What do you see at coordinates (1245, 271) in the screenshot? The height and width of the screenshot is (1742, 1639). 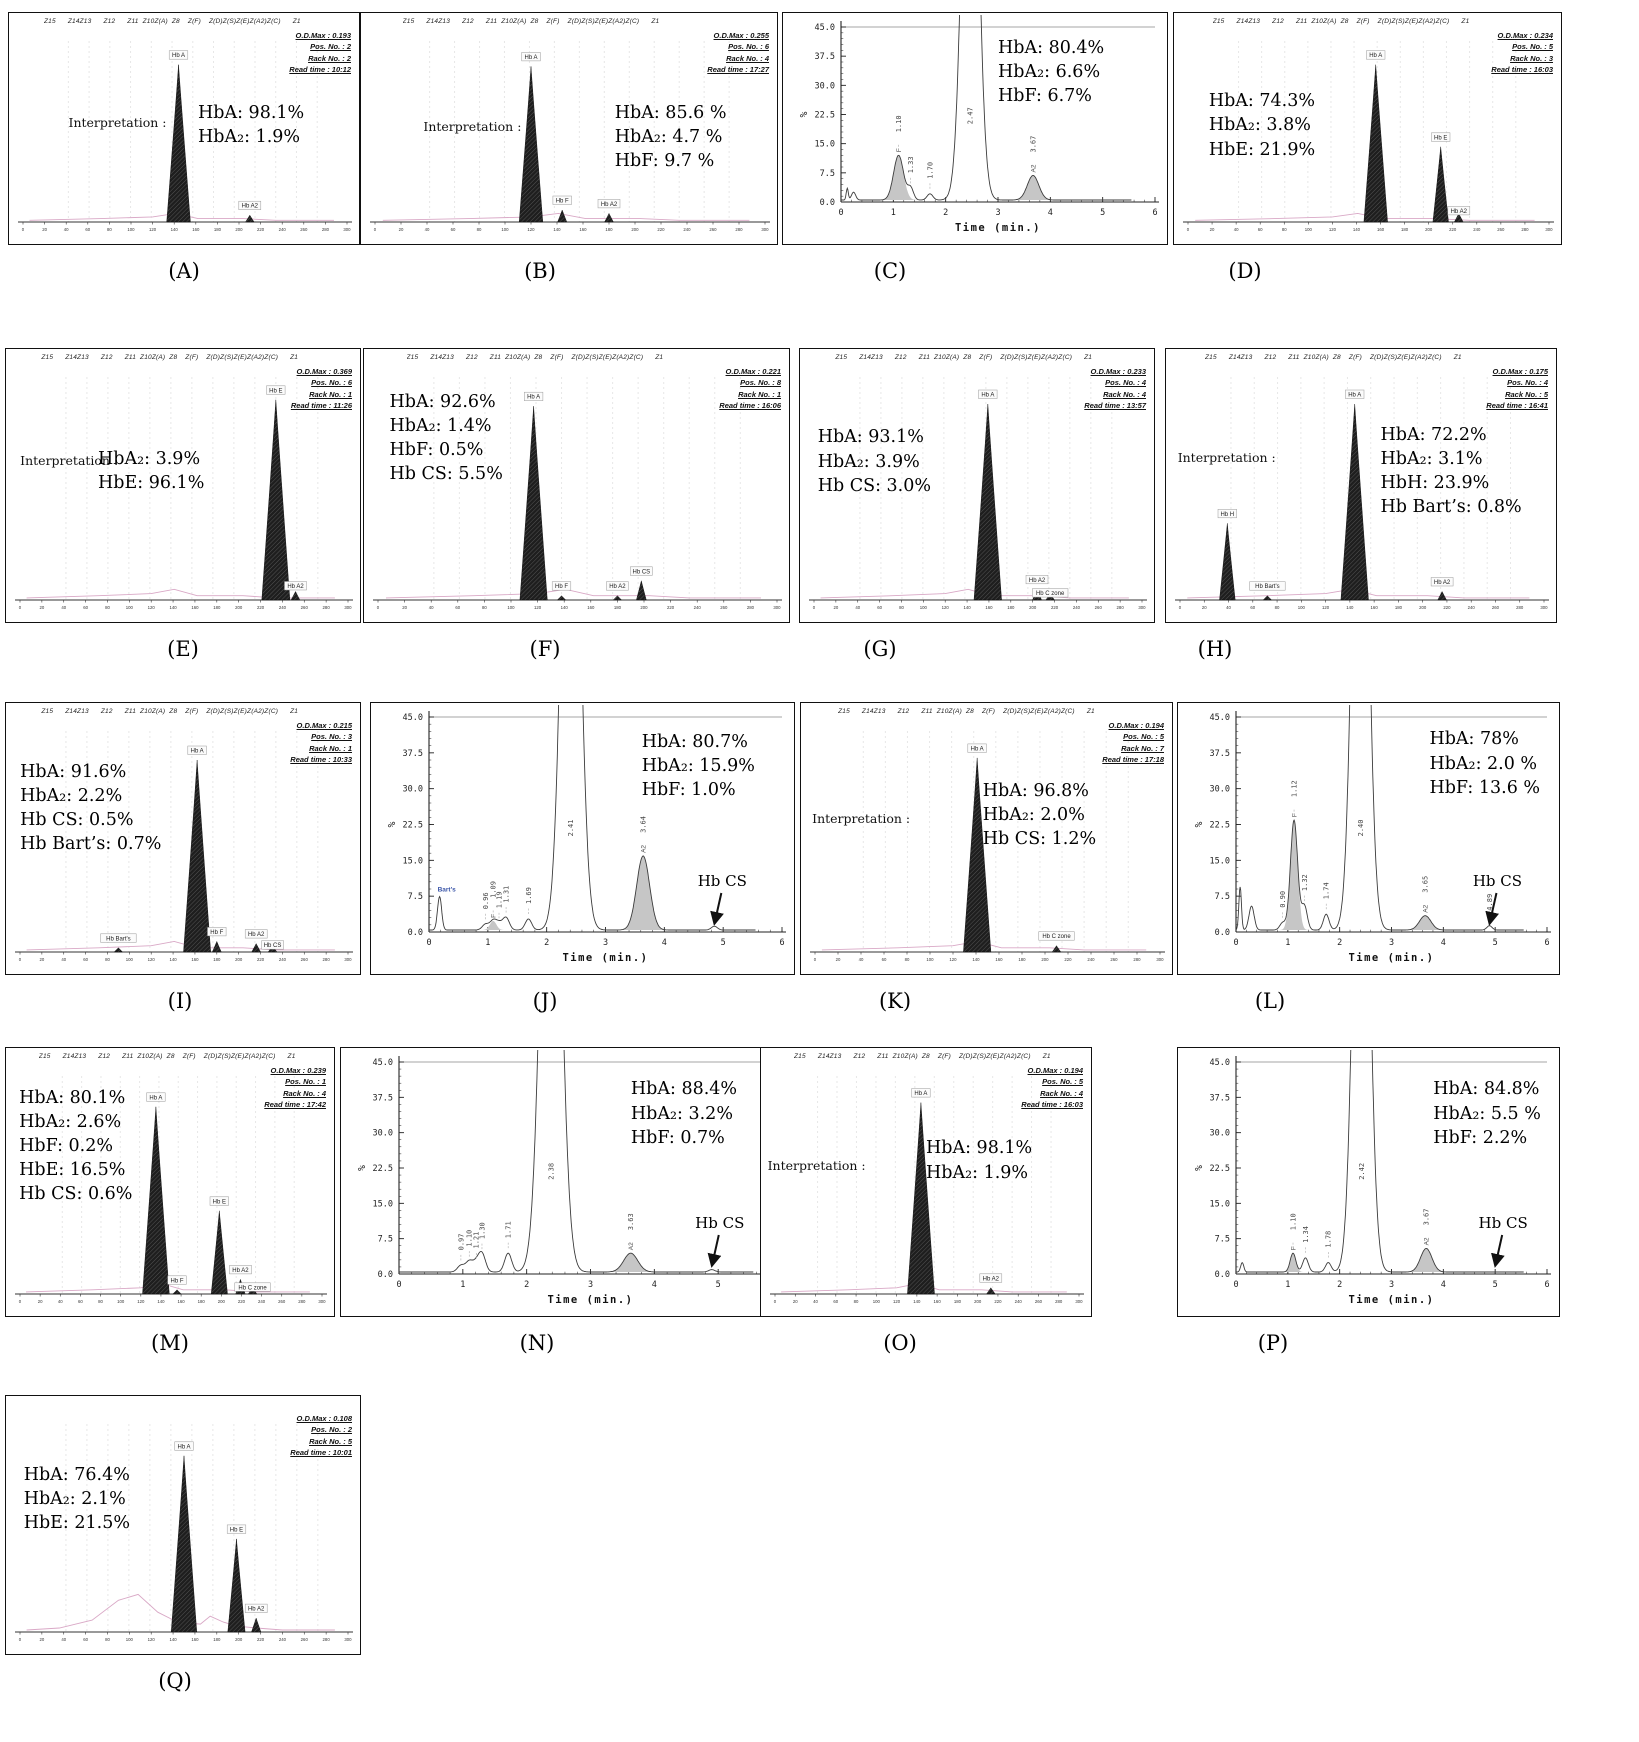 I see `panel-caption-D: (D)` at bounding box center [1245, 271].